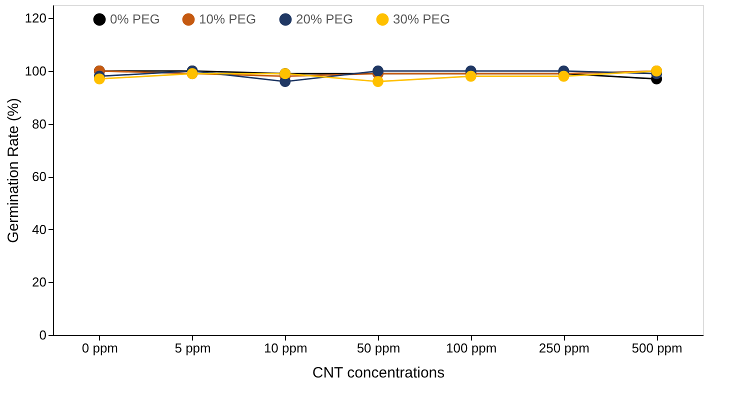 Image resolution: width=754 pixels, height=410 pixels. Describe the element at coordinates (564, 348) in the screenshot. I see `x-tick-label: 250 ppm` at that location.